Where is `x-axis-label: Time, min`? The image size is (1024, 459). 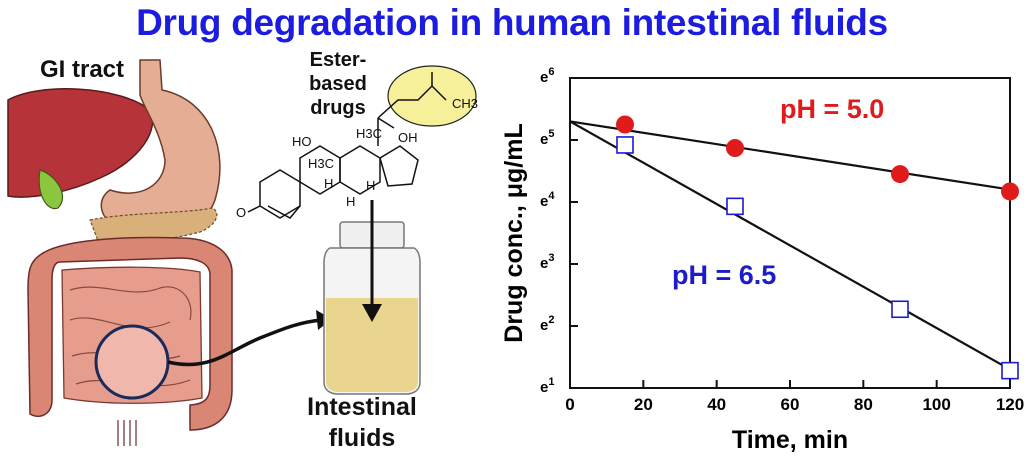 x-axis-label: Time, min is located at coordinates (790, 440).